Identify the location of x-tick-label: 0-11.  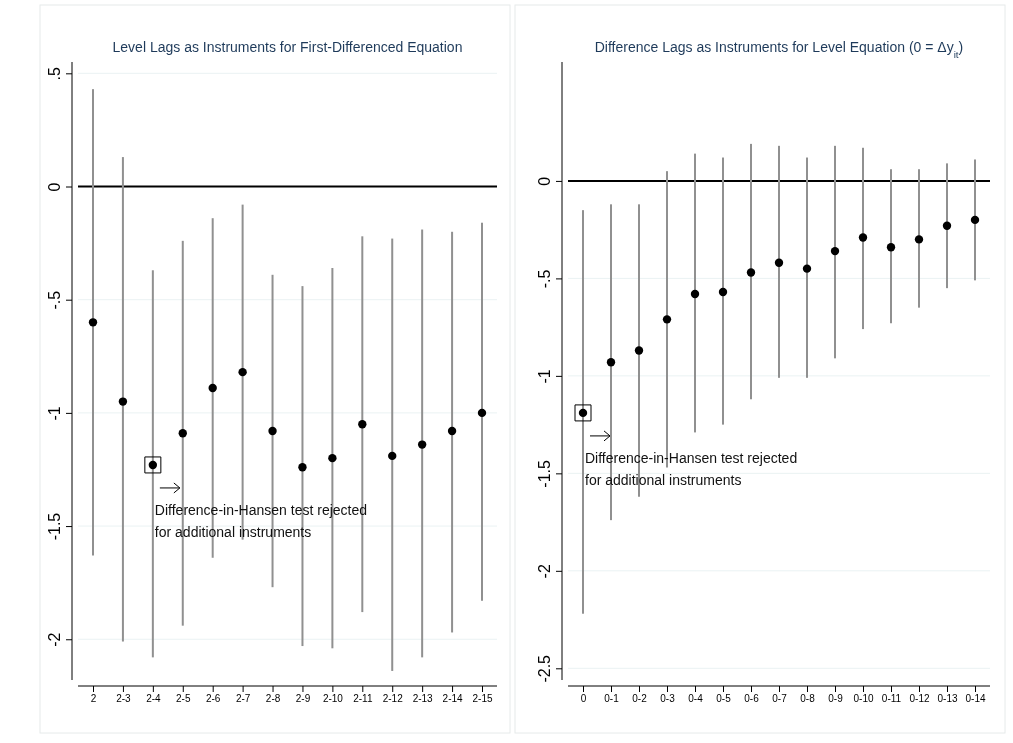
(891, 699).